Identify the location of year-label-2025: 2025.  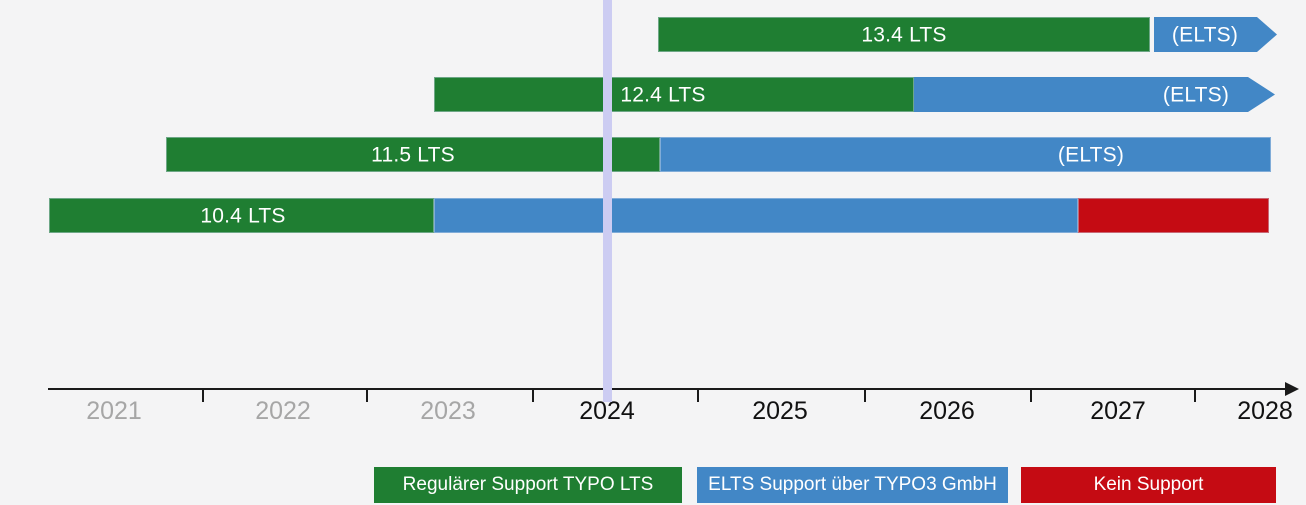
(780, 411).